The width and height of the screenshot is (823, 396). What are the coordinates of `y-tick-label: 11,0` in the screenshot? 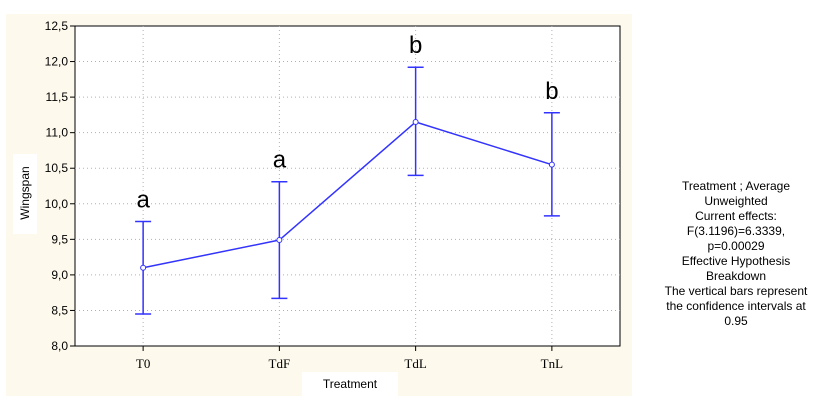 It's located at (57, 133).